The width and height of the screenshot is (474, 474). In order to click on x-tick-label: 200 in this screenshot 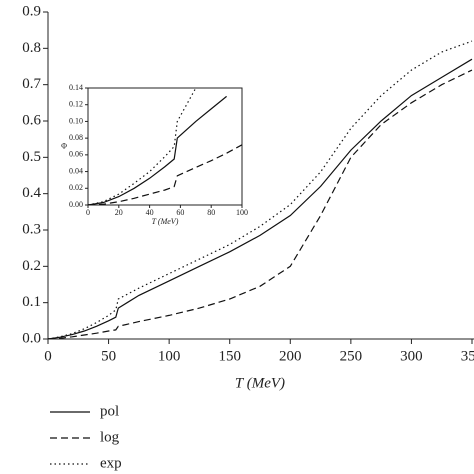, I will do `click(290, 356)`.